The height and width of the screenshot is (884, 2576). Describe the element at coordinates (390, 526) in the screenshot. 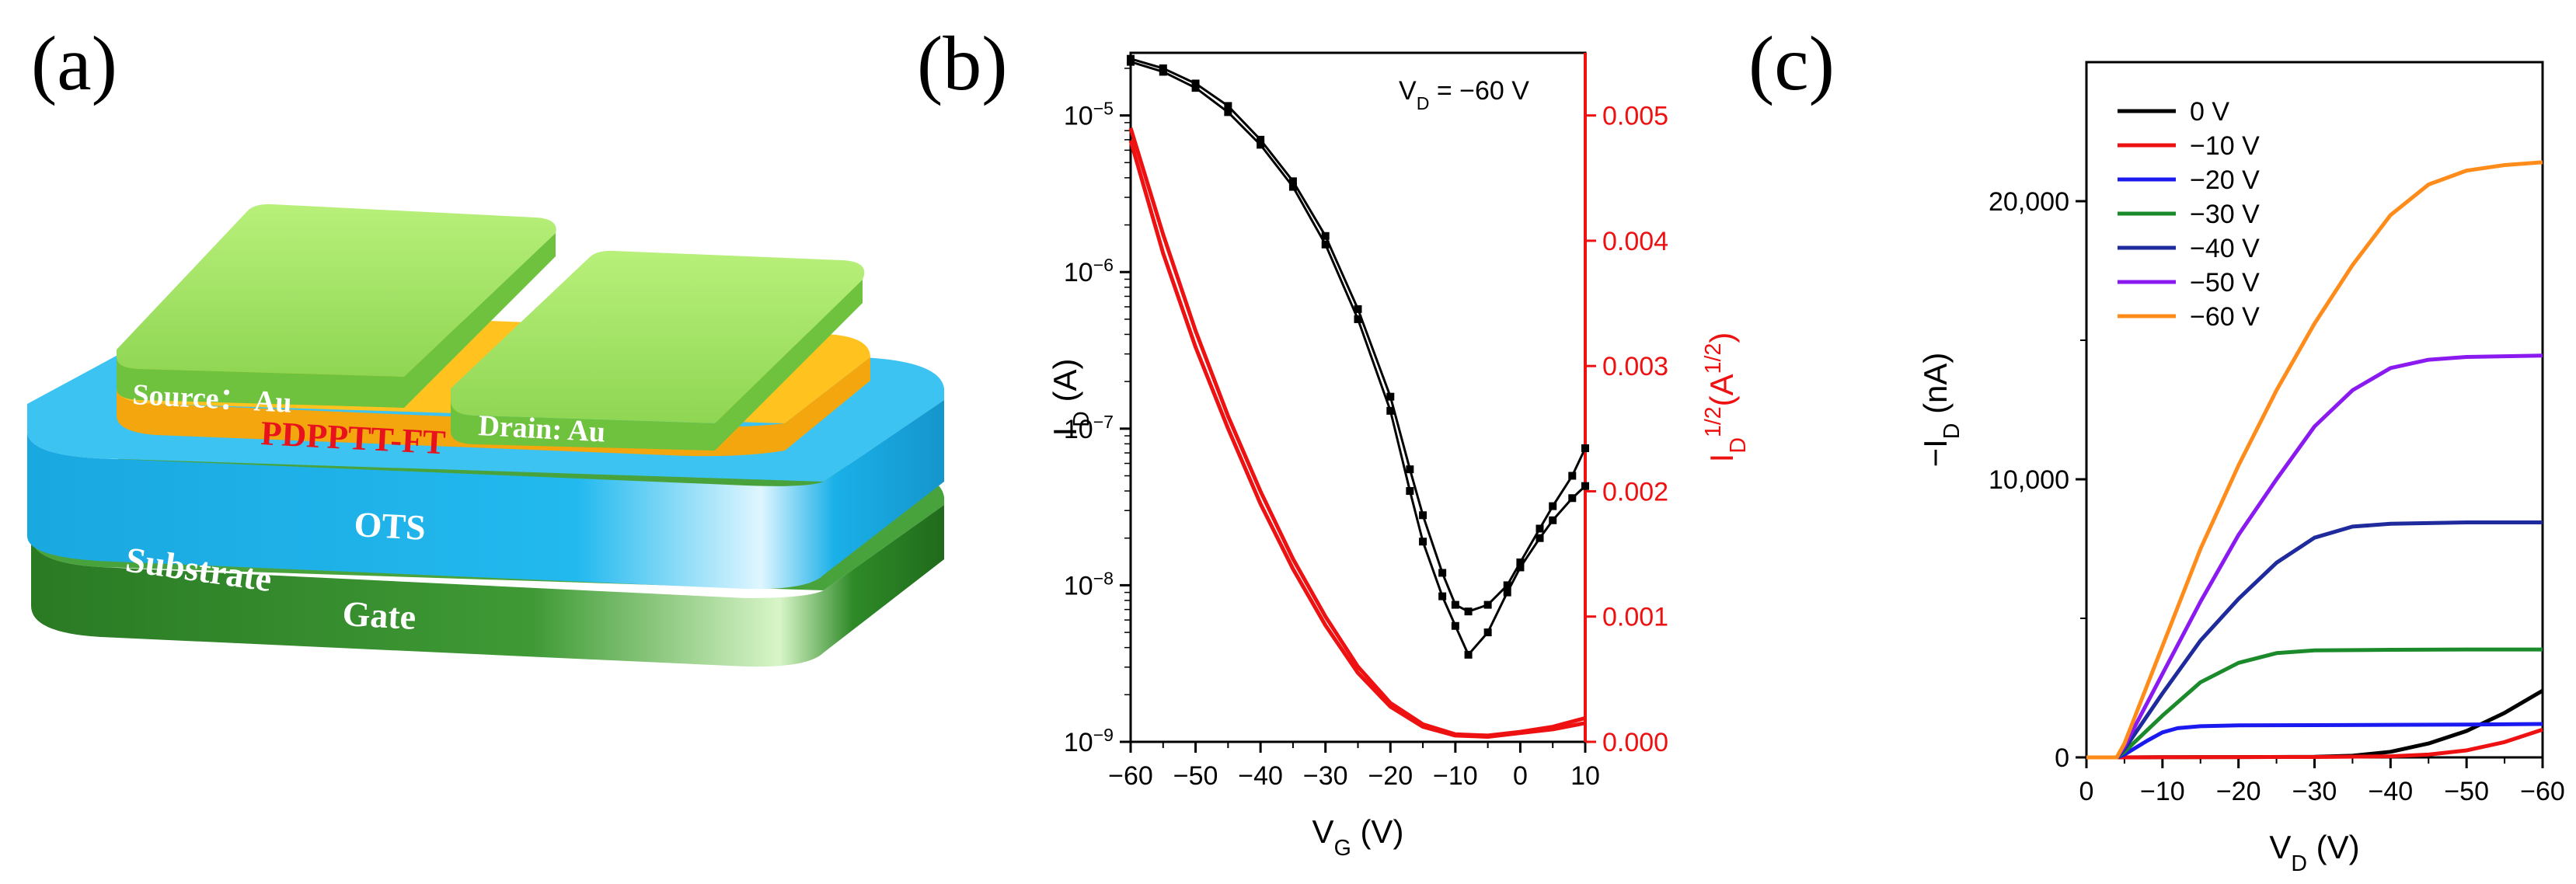

I see `dielectric-label: OTS` at that location.